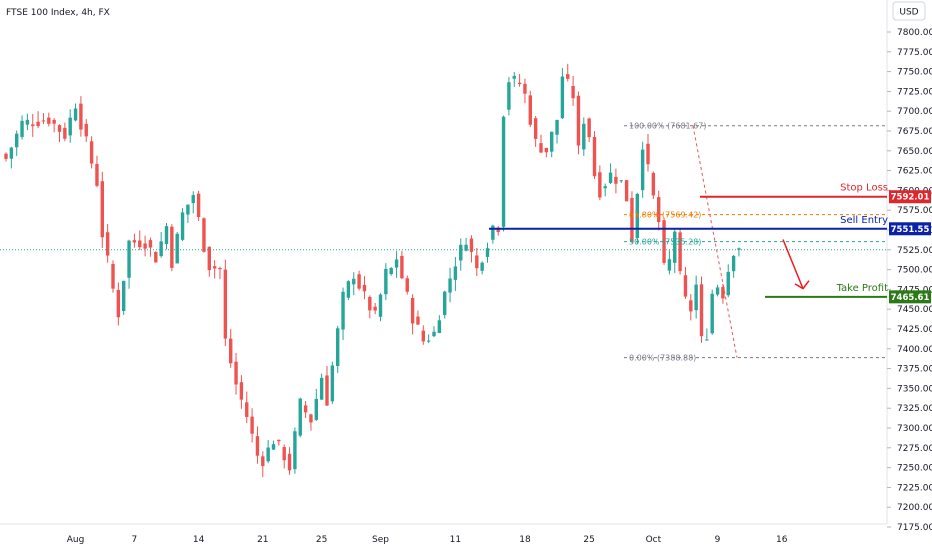 This screenshot has width=932, height=550. Describe the element at coordinates (802, 285) in the screenshot. I see `arrow-head` at that location.